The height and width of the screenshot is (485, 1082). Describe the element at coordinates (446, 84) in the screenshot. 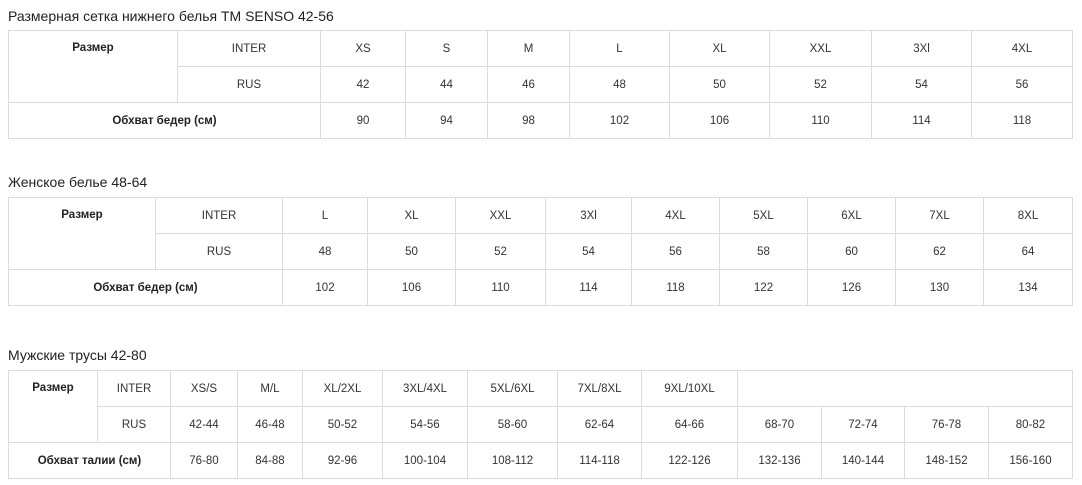

I see `table-cell: 44` at that location.